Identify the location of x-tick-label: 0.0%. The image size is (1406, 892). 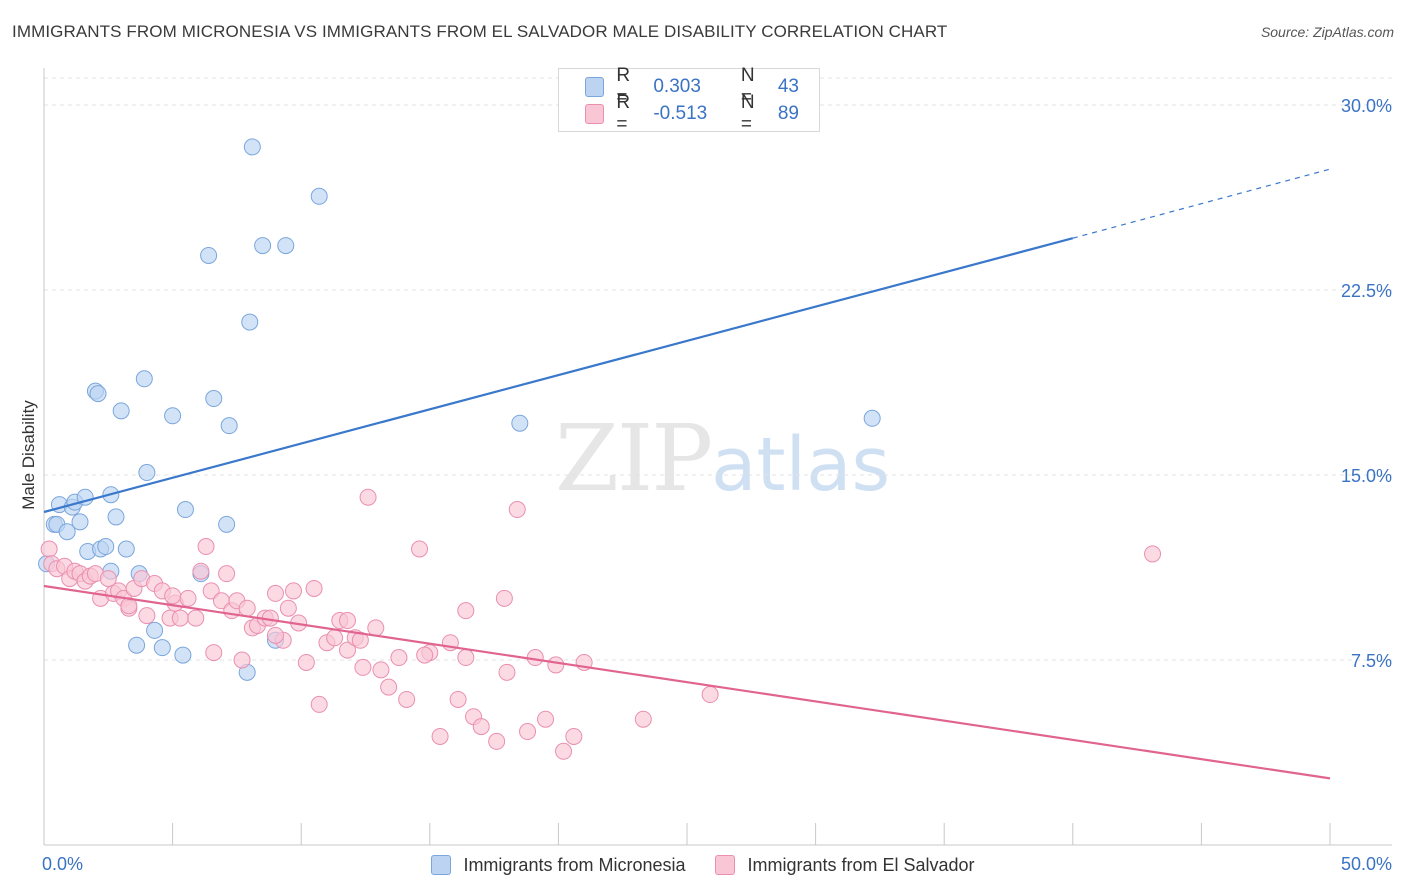
(62, 864).